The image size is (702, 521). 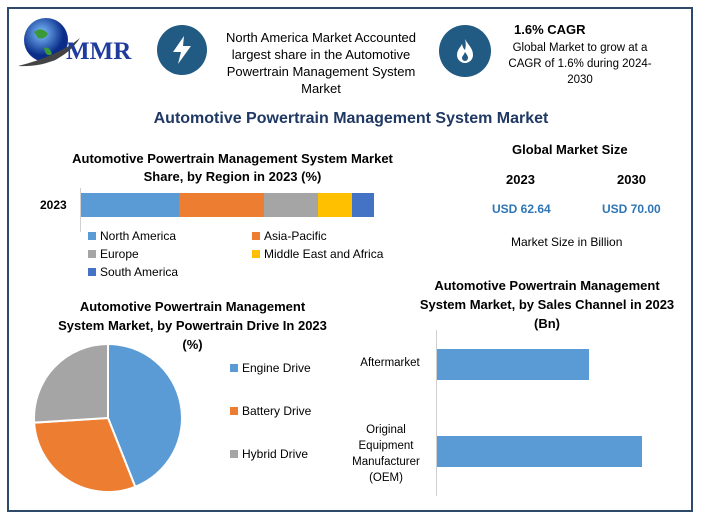 I want to click on region-stacked-bar, so click(x=227, y=205).